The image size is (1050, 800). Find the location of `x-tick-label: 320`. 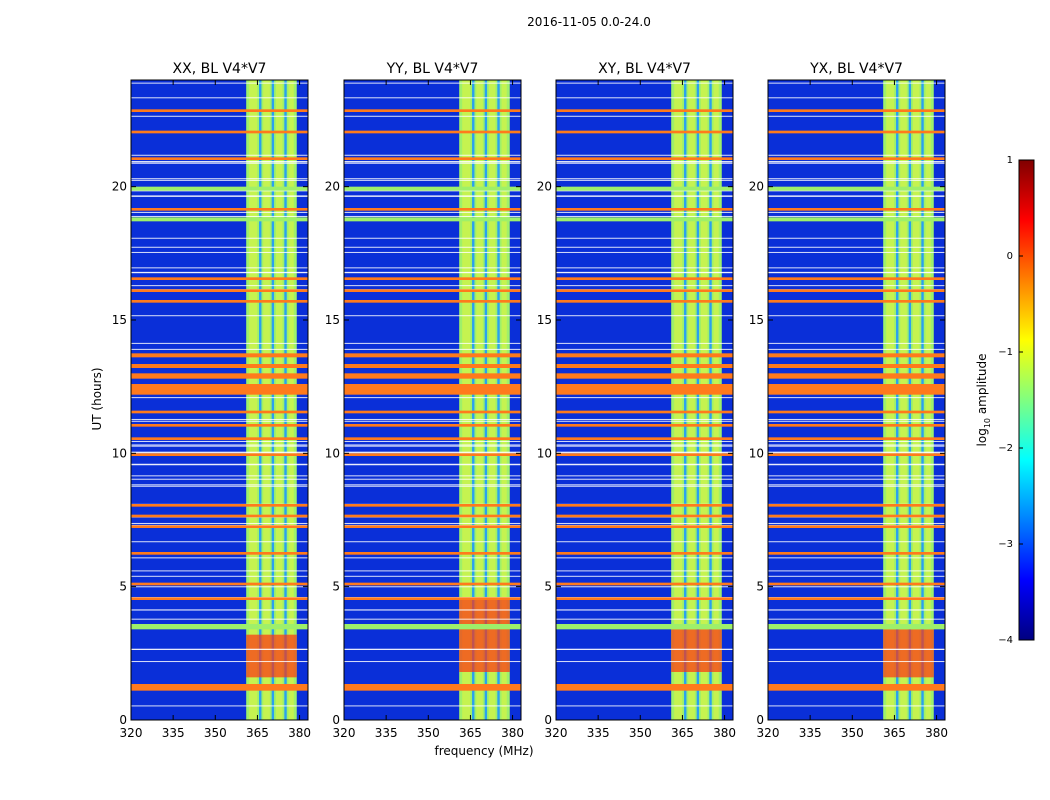

x-tick-label: 320 is located at coordinates (768, 733).